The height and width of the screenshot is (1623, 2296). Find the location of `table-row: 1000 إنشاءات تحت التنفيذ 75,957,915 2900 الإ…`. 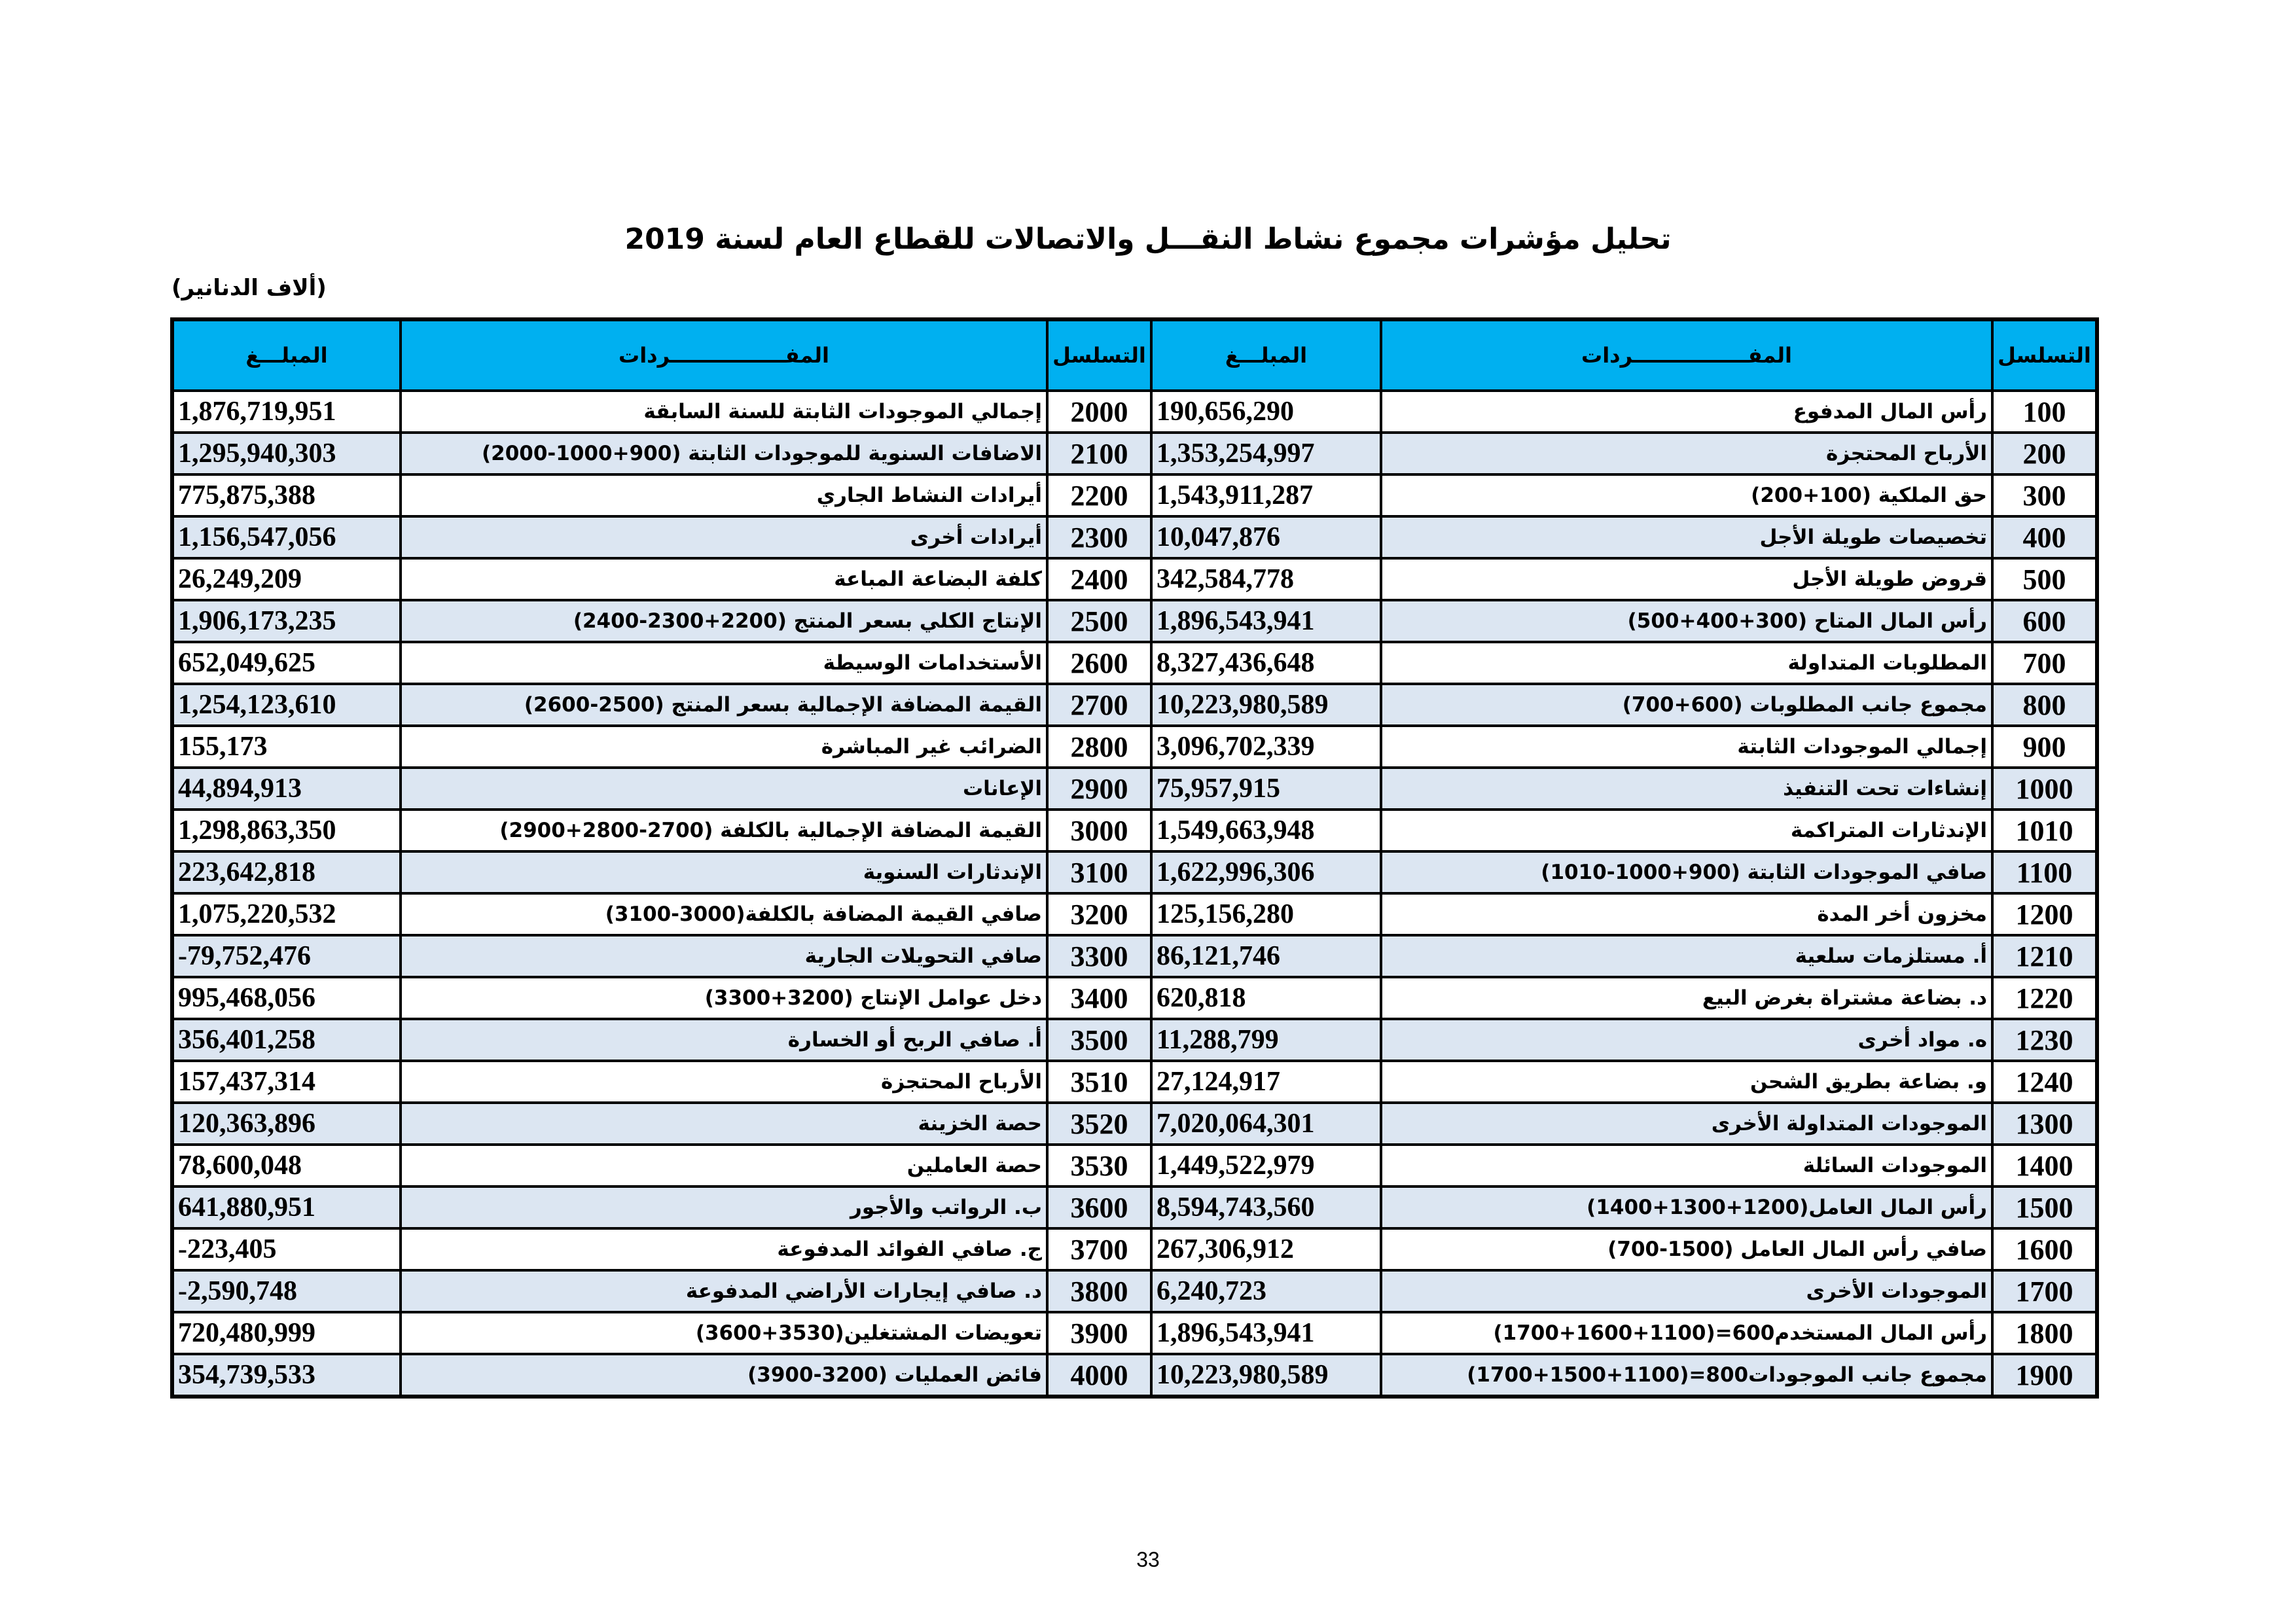

table-row: 1000 إنشاءات تحت التنفيذ 75,957,915 2900 الإ… is located at coordinates (1134, 788).